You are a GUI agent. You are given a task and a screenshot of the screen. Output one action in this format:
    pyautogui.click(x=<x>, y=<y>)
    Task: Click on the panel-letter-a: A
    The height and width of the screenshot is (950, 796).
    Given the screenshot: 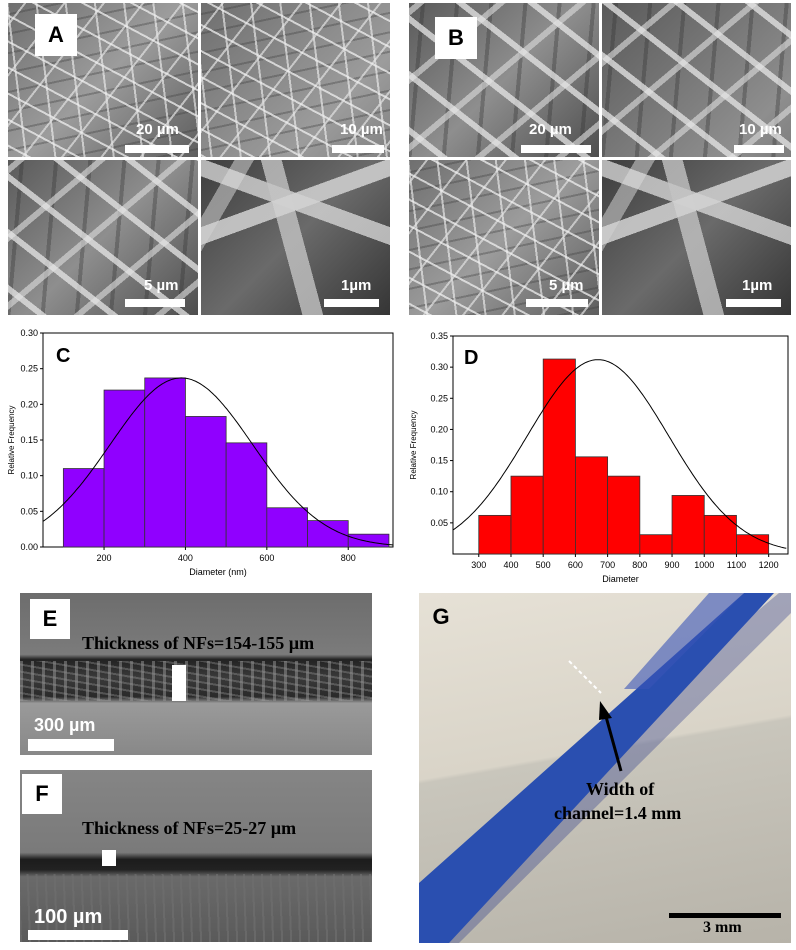 What is the action you would take?
    pyautogui.click(x=56, y=35)
    